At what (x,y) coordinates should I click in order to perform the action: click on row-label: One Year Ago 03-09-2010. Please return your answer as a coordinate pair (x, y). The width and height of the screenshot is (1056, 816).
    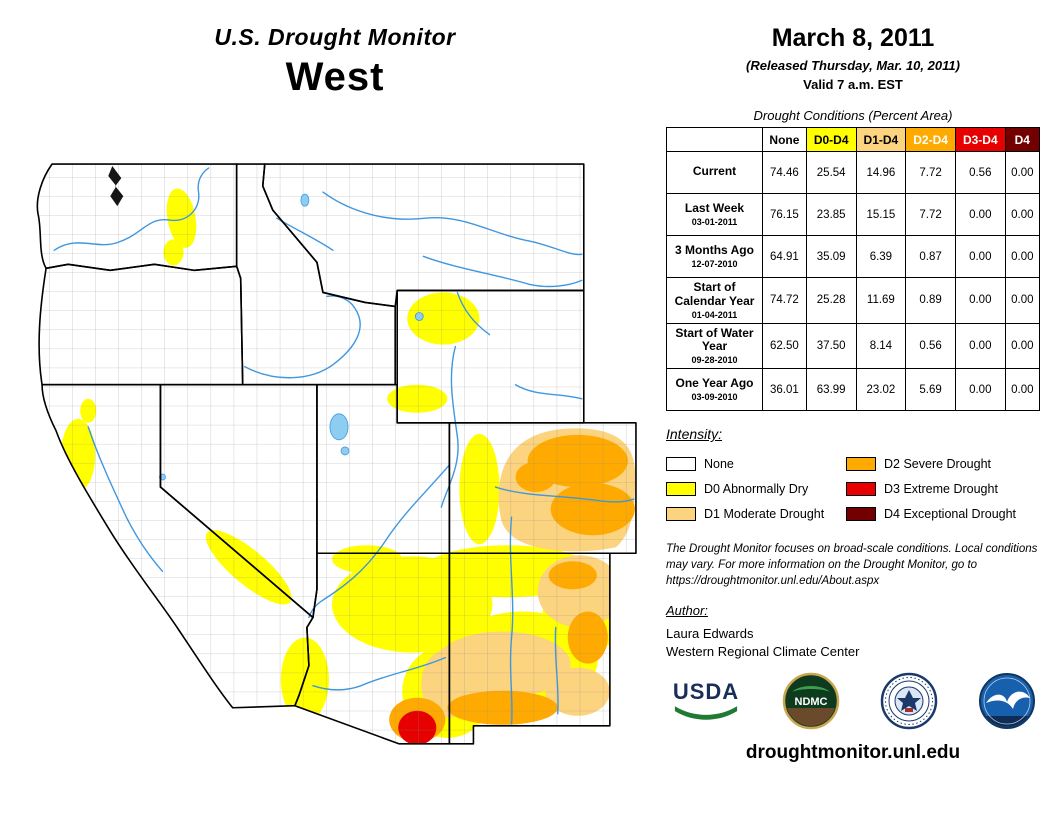
    Looking at the image, I should click on (714, 390).